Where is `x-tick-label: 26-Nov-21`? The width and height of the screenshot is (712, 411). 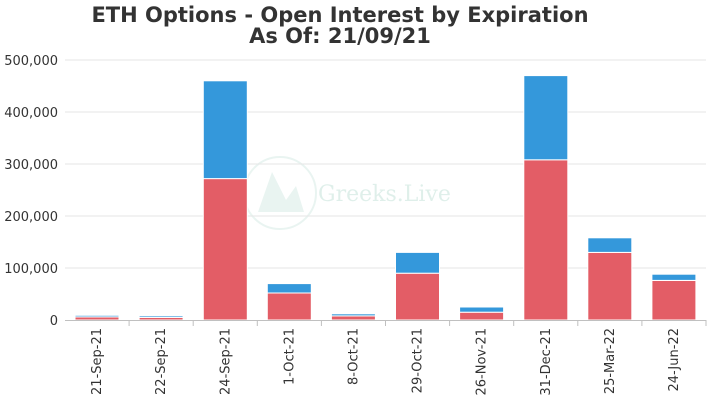
x-tick-label: 26-Nov-21 is located at coordinates (482, 362).